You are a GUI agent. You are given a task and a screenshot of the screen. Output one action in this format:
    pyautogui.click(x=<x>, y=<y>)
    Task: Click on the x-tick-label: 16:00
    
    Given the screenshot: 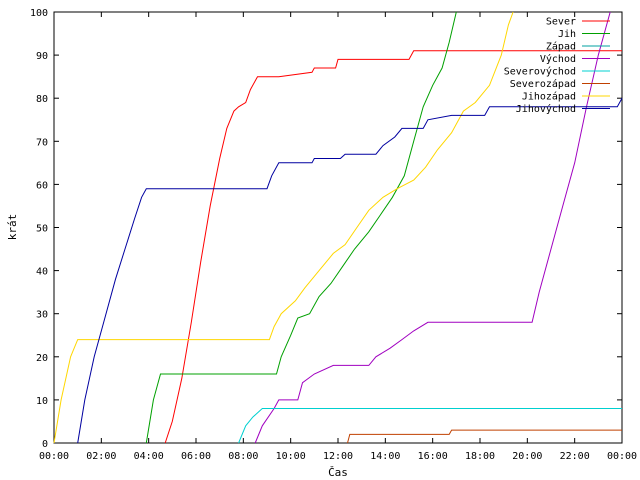 What is the action you would take?
    pyautogui.click(x=433, y=456)
    